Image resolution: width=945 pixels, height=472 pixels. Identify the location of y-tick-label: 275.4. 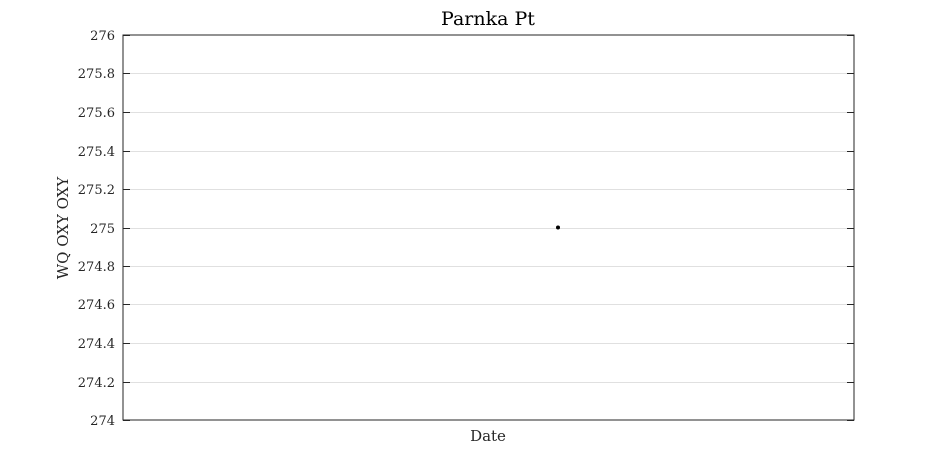
(96, 152).